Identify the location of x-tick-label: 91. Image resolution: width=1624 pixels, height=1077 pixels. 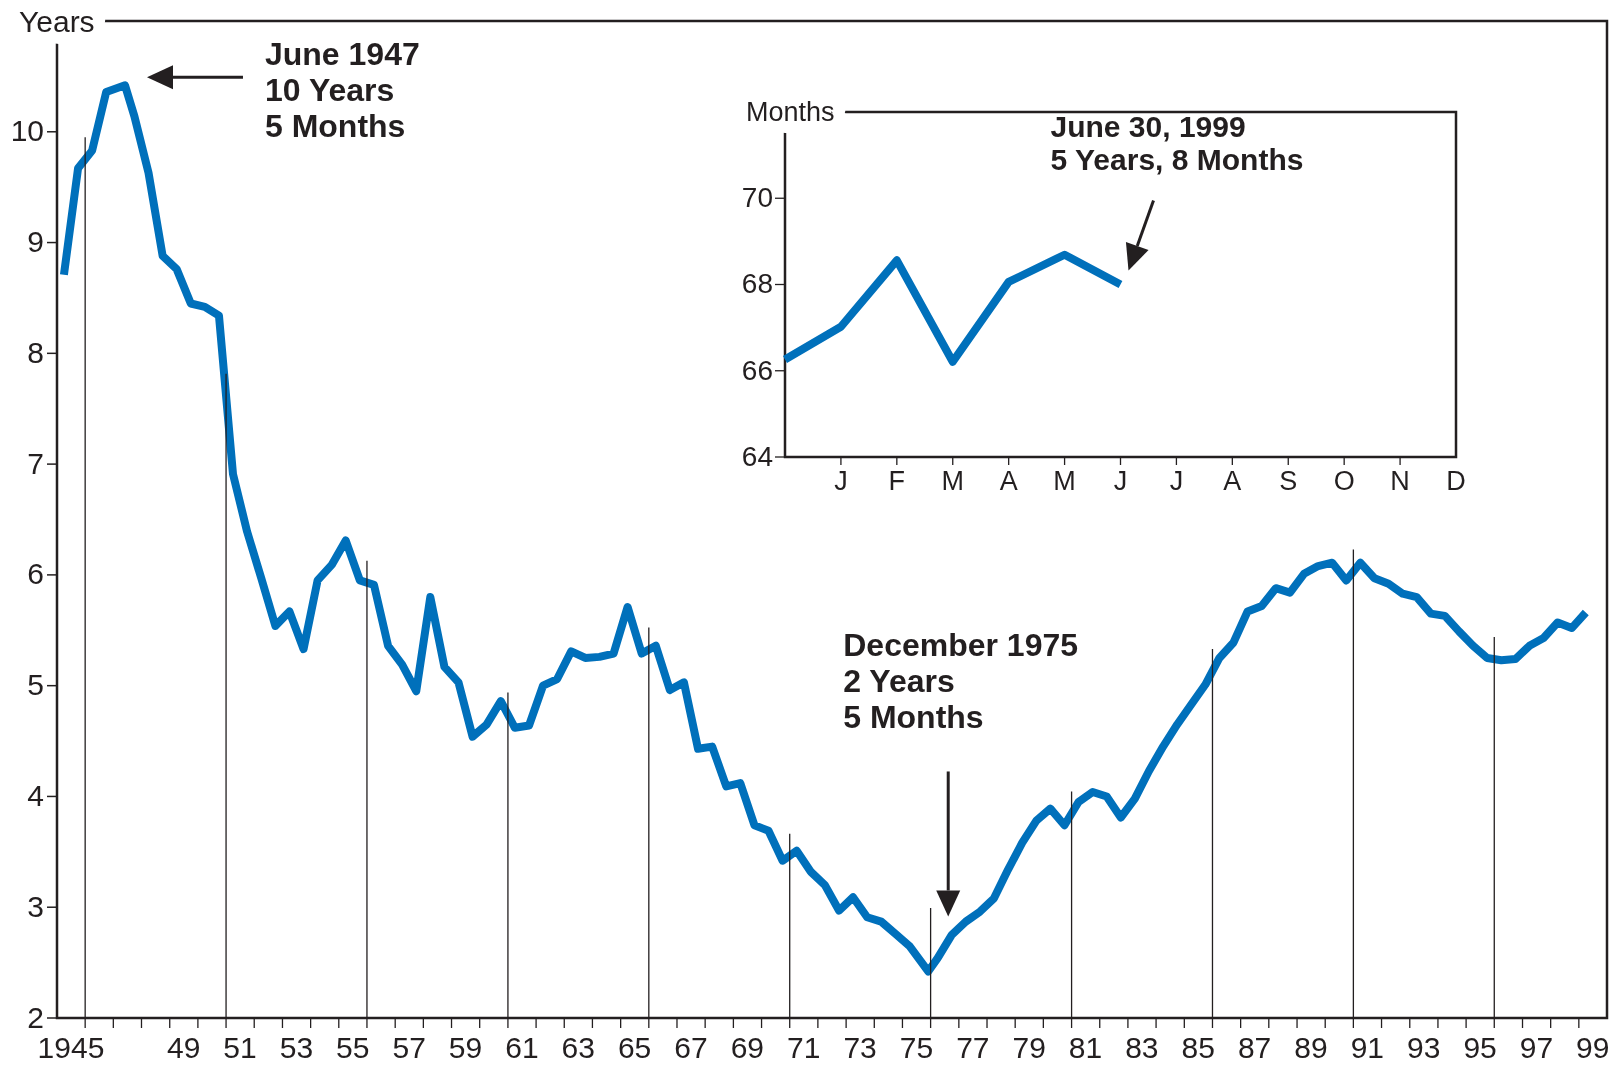
(1367, 1047).